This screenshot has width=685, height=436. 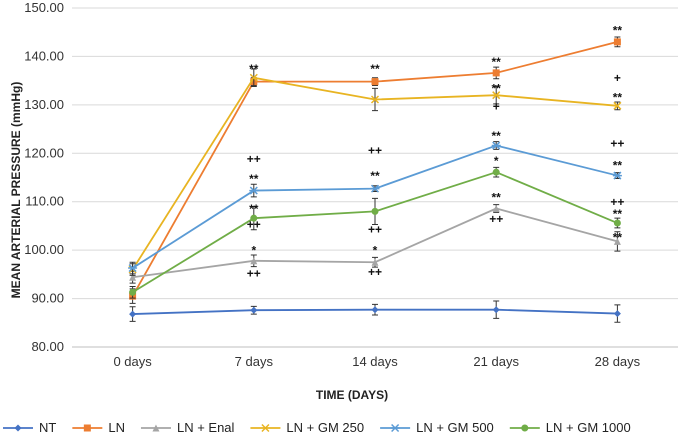 I want to click on x-axis-ticks: 0 days 7 days 14 days 21 days 28 days, so click(x=375, y=357).